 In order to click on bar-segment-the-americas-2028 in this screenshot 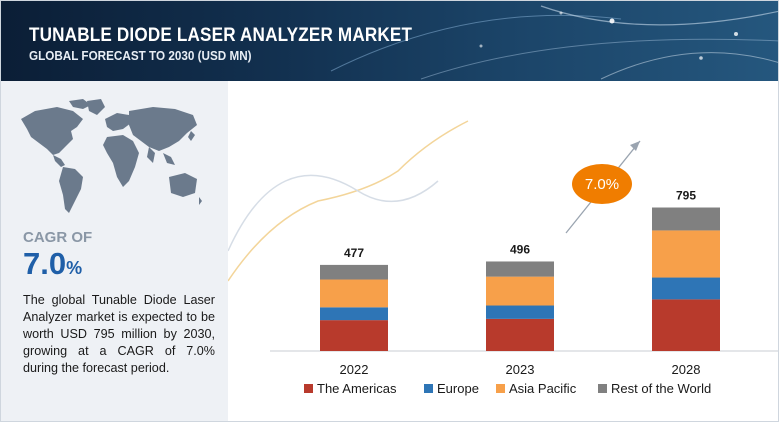, I will do `click(686, 325)`.